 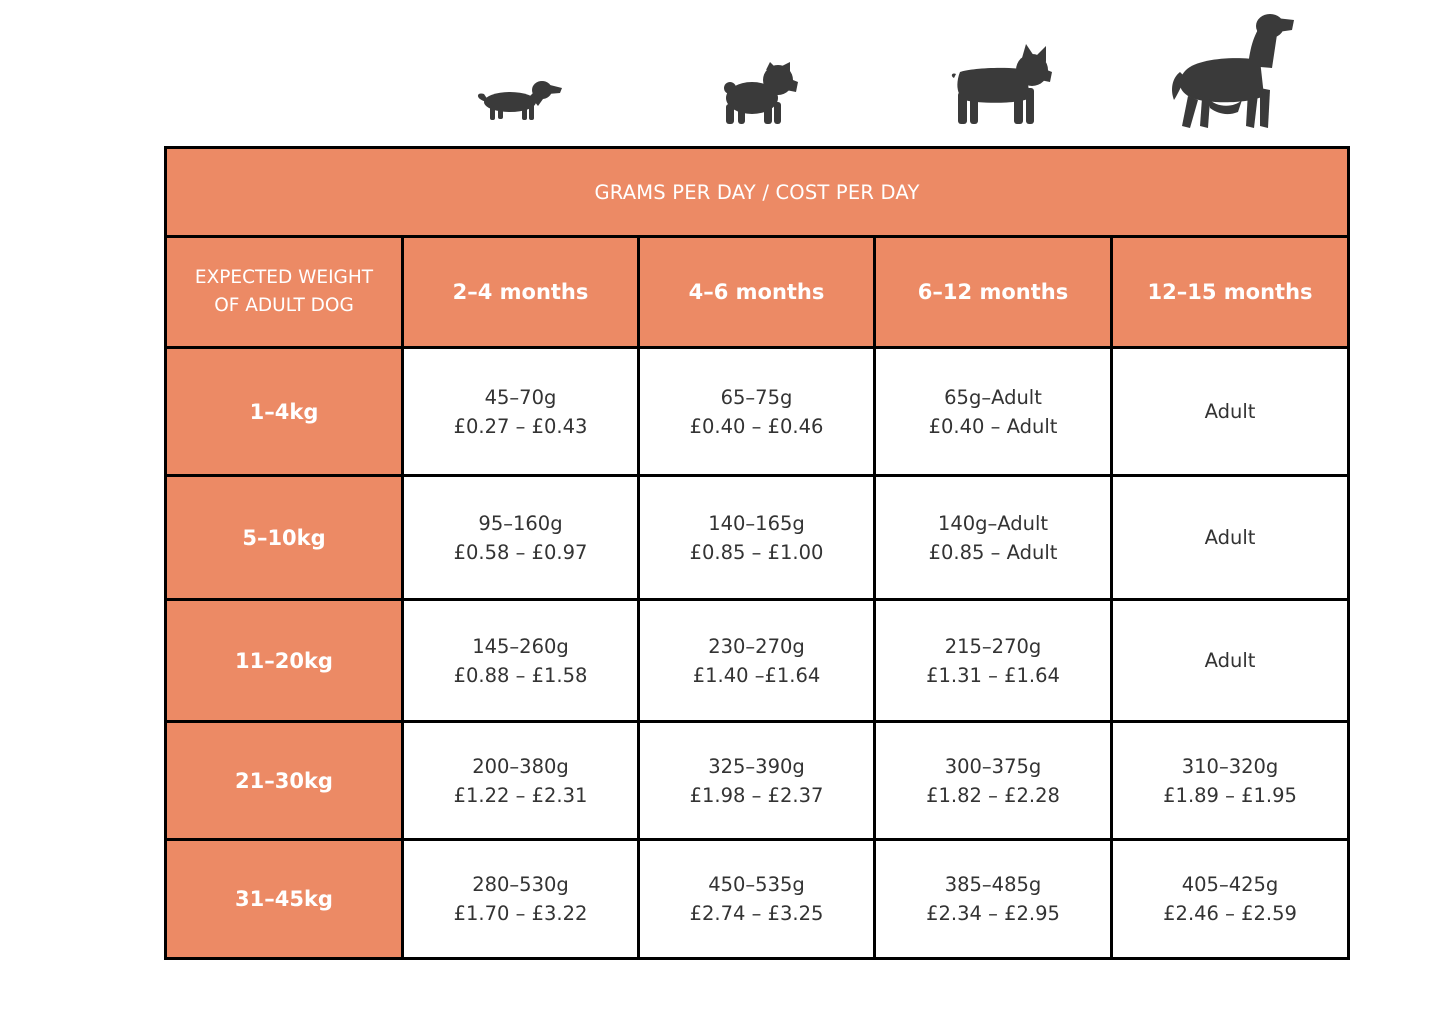 I want to click on cost-value: £2.74 – £3.25, so click(x=756, y=913).